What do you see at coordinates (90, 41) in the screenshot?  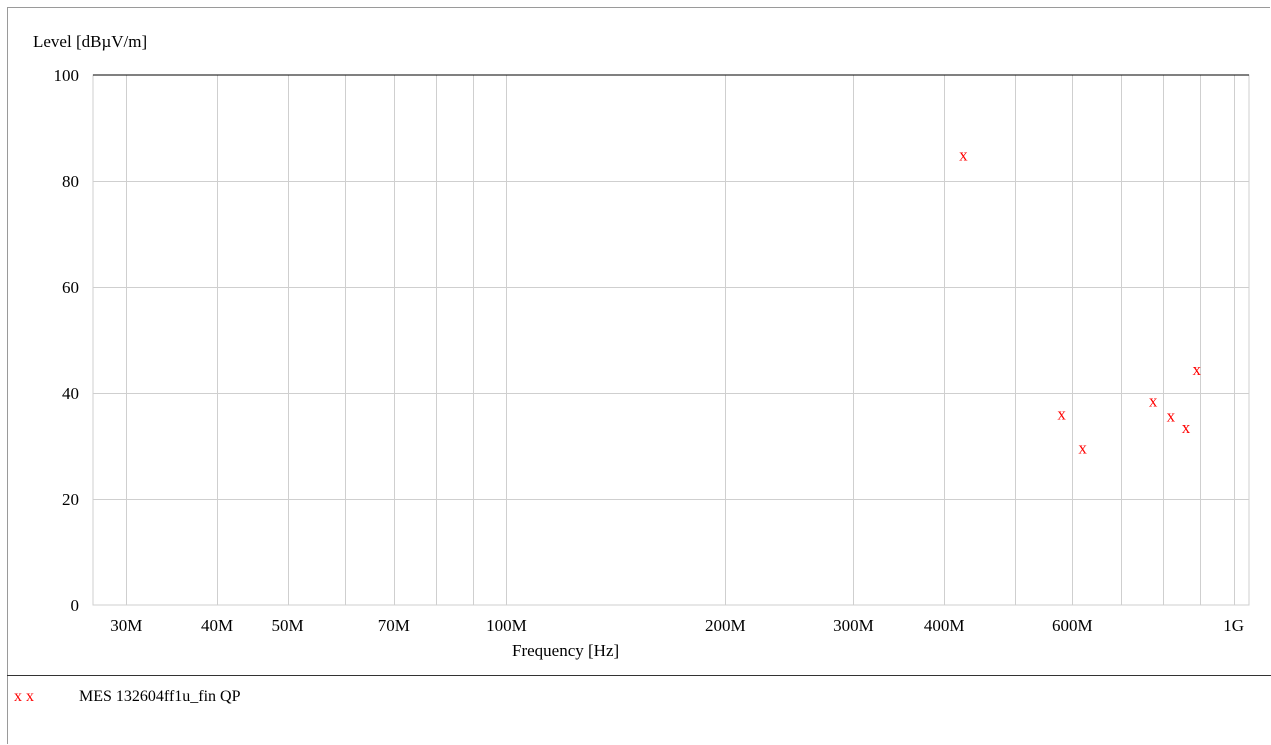 I see `y-axis-label: Level [dBµV/m]` at bounding box center [90, 41].